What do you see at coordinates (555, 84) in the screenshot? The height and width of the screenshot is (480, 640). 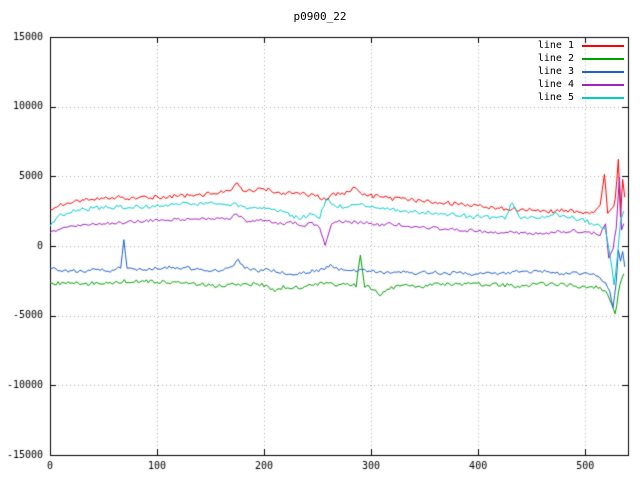 I see `legend-label: line 4` at bounding box center [555, 84].